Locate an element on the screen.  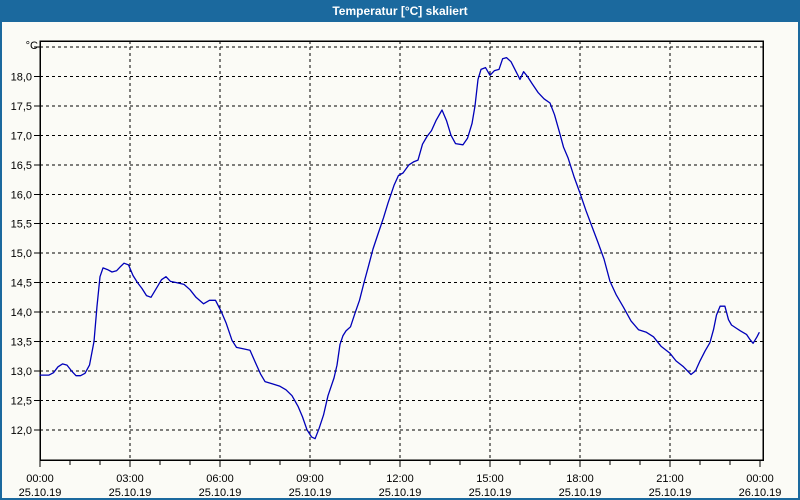
window-title: Temperatur [°C] skaliert is located at coordinates (400, 11).